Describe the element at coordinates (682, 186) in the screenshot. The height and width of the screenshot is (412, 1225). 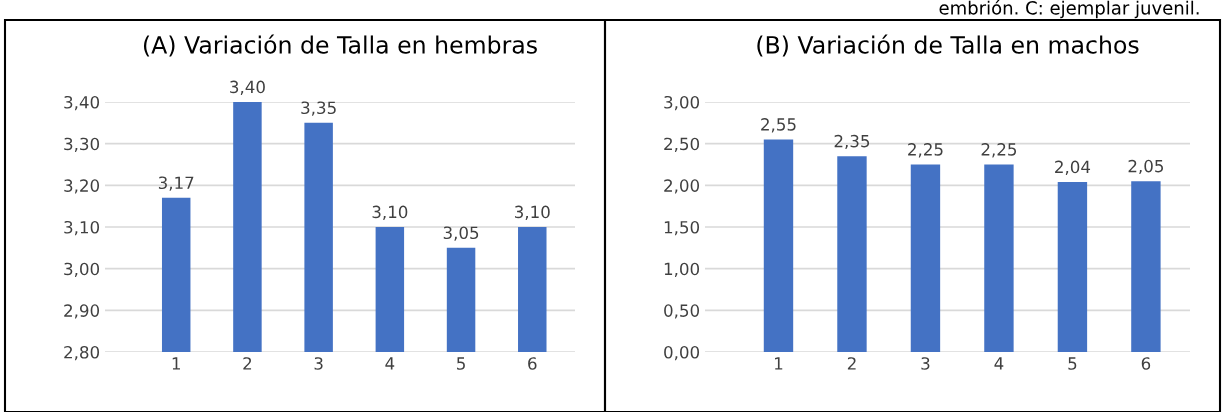
I see `y-tick-label: 2,00` at that location.